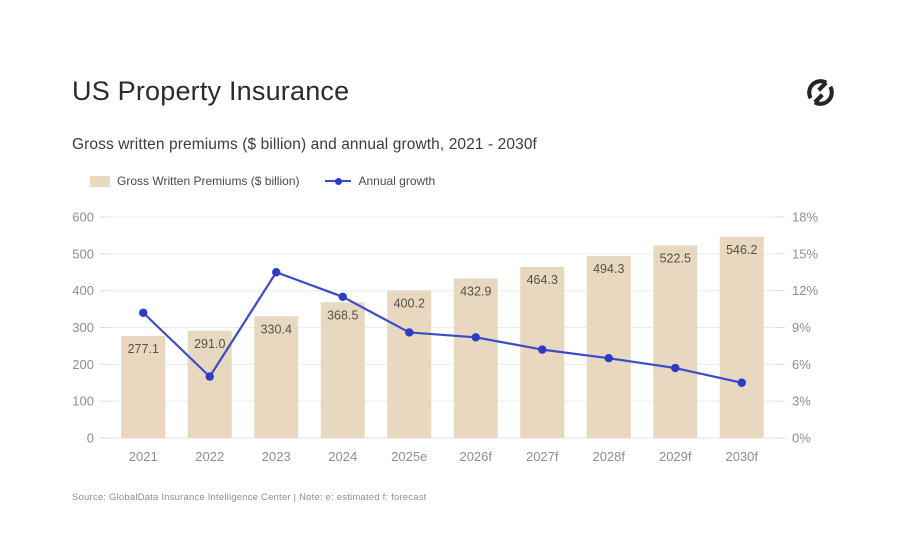  Describe the element at coordinates (801, 364) in the screenshot. I see `right-axis-tick-label: 6%` at that location.